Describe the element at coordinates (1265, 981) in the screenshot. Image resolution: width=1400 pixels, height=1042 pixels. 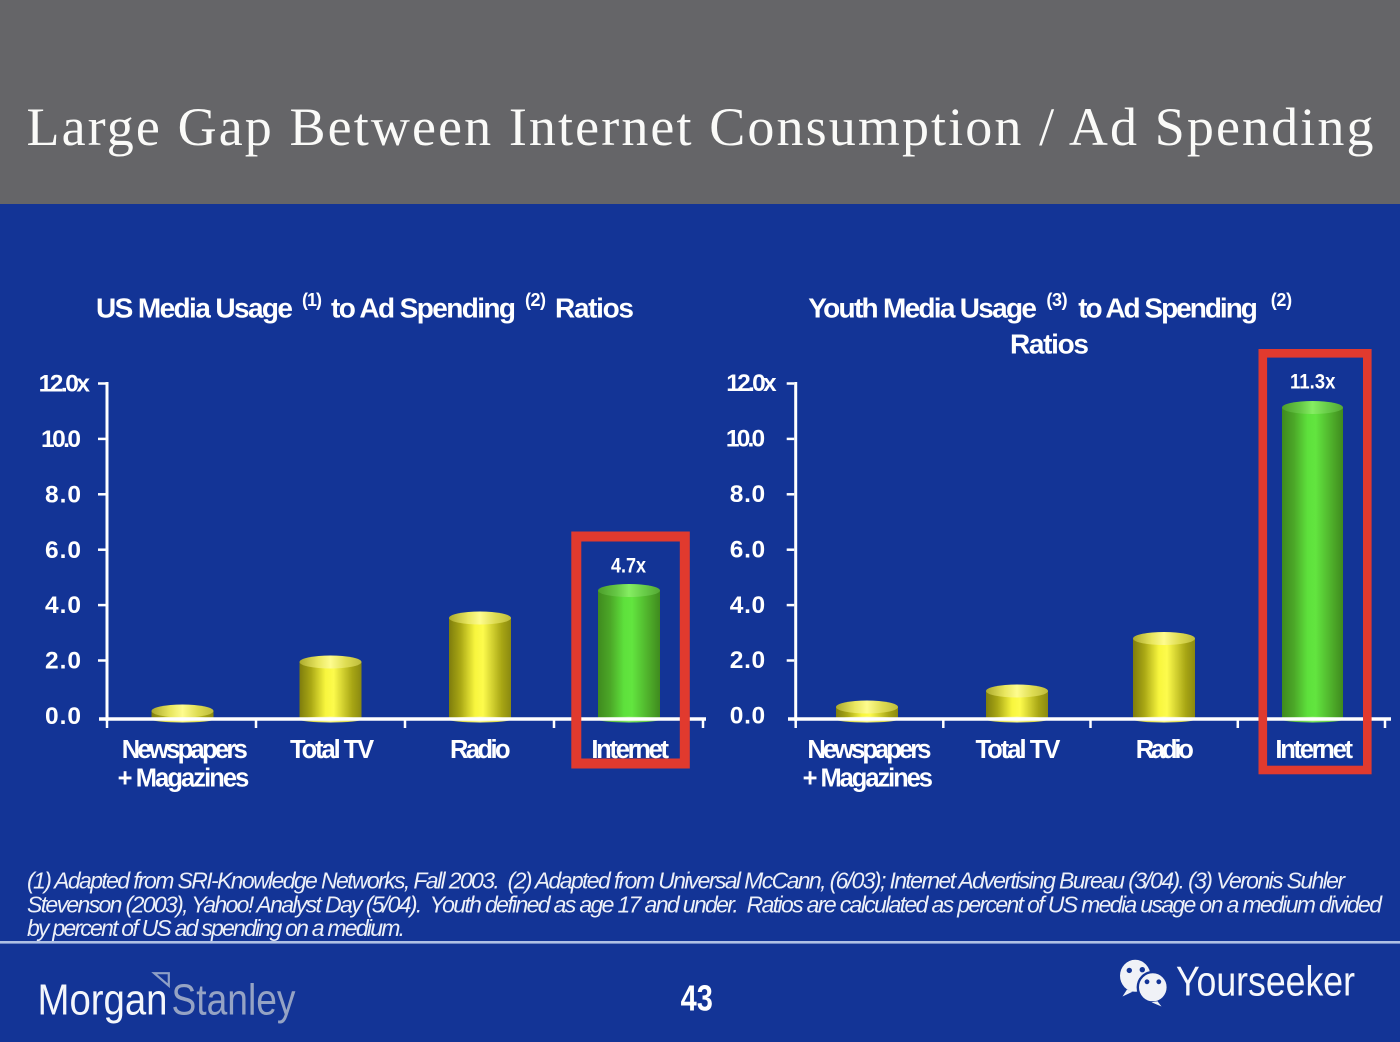
I see `svg-text: Yourseeker` at that location.